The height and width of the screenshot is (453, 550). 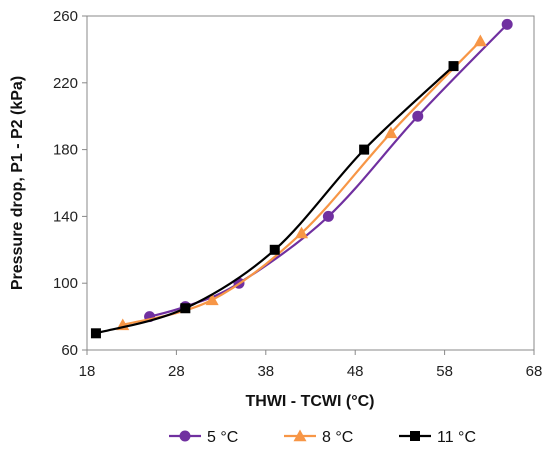 I want to click on legend-label: 5 °C, so click(x=222, y=437).